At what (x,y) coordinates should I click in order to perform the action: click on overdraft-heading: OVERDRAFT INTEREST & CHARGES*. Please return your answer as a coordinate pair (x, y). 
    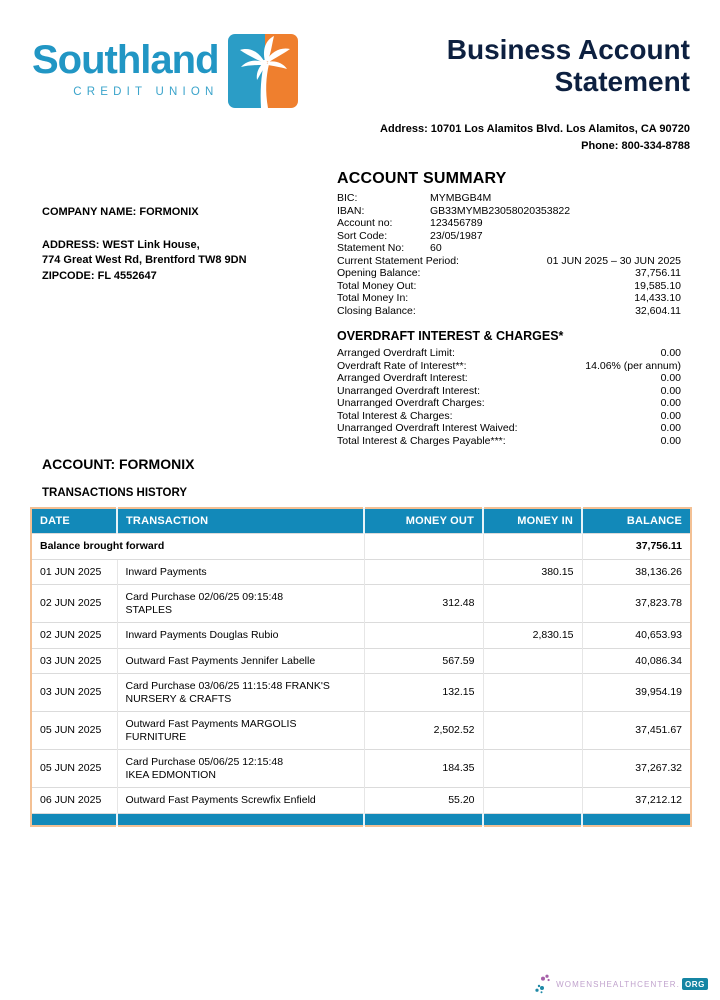
    Looking at the image, I should click on (450, 336).